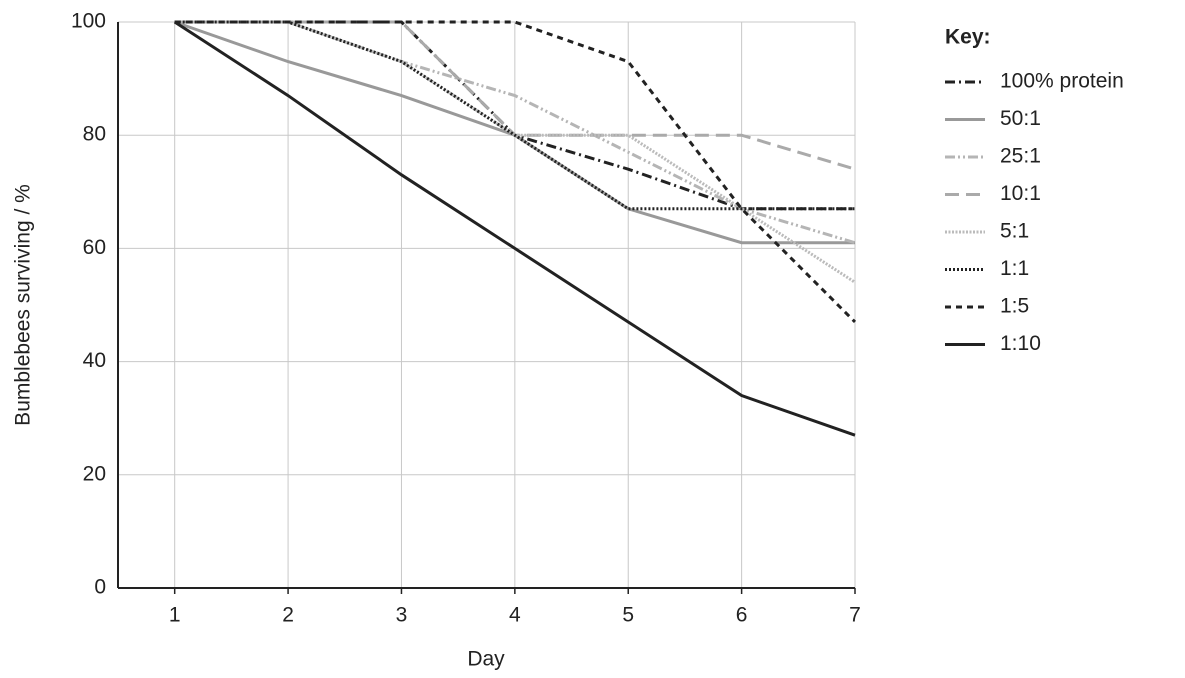  I want to click on legend-label: 1:10, so click(1020, 343).